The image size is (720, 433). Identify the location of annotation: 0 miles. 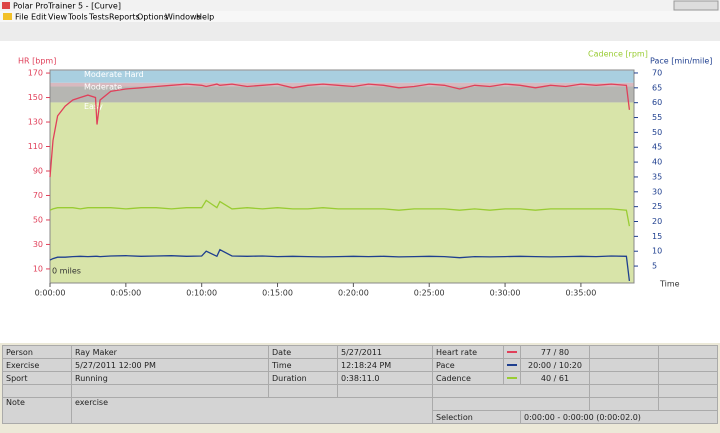
(66, 271).